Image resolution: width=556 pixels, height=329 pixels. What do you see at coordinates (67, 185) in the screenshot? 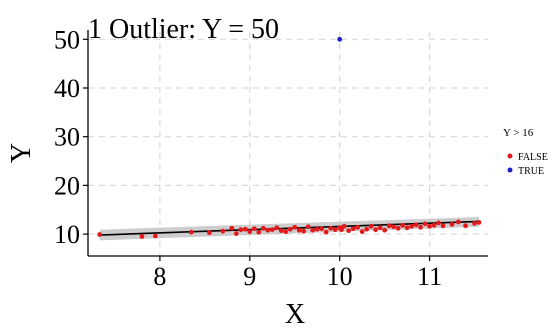
I see `y-tick-label: 20` at bounding box center [67, 185].